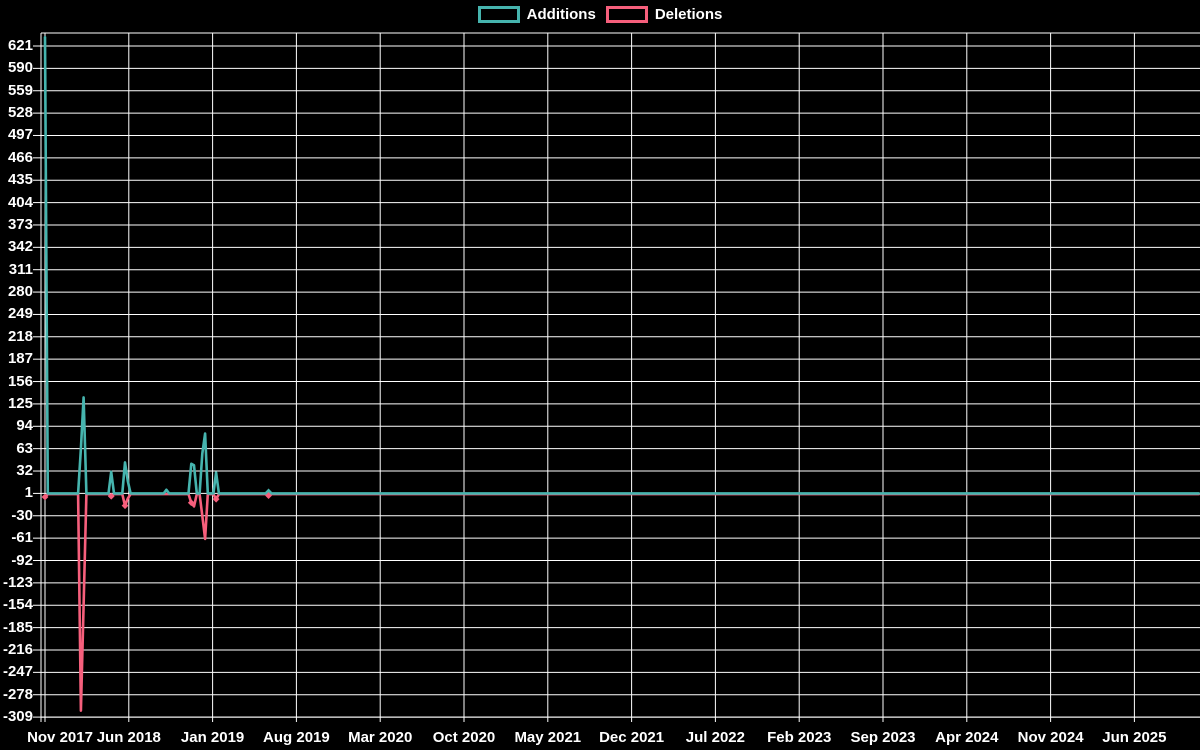 Image resolution: width=1200 pixels, height=750 pixels. Describe the element at coordinates (600, 14) in the screenshot. I see `chart-legend: Additions Deletions` at that location.